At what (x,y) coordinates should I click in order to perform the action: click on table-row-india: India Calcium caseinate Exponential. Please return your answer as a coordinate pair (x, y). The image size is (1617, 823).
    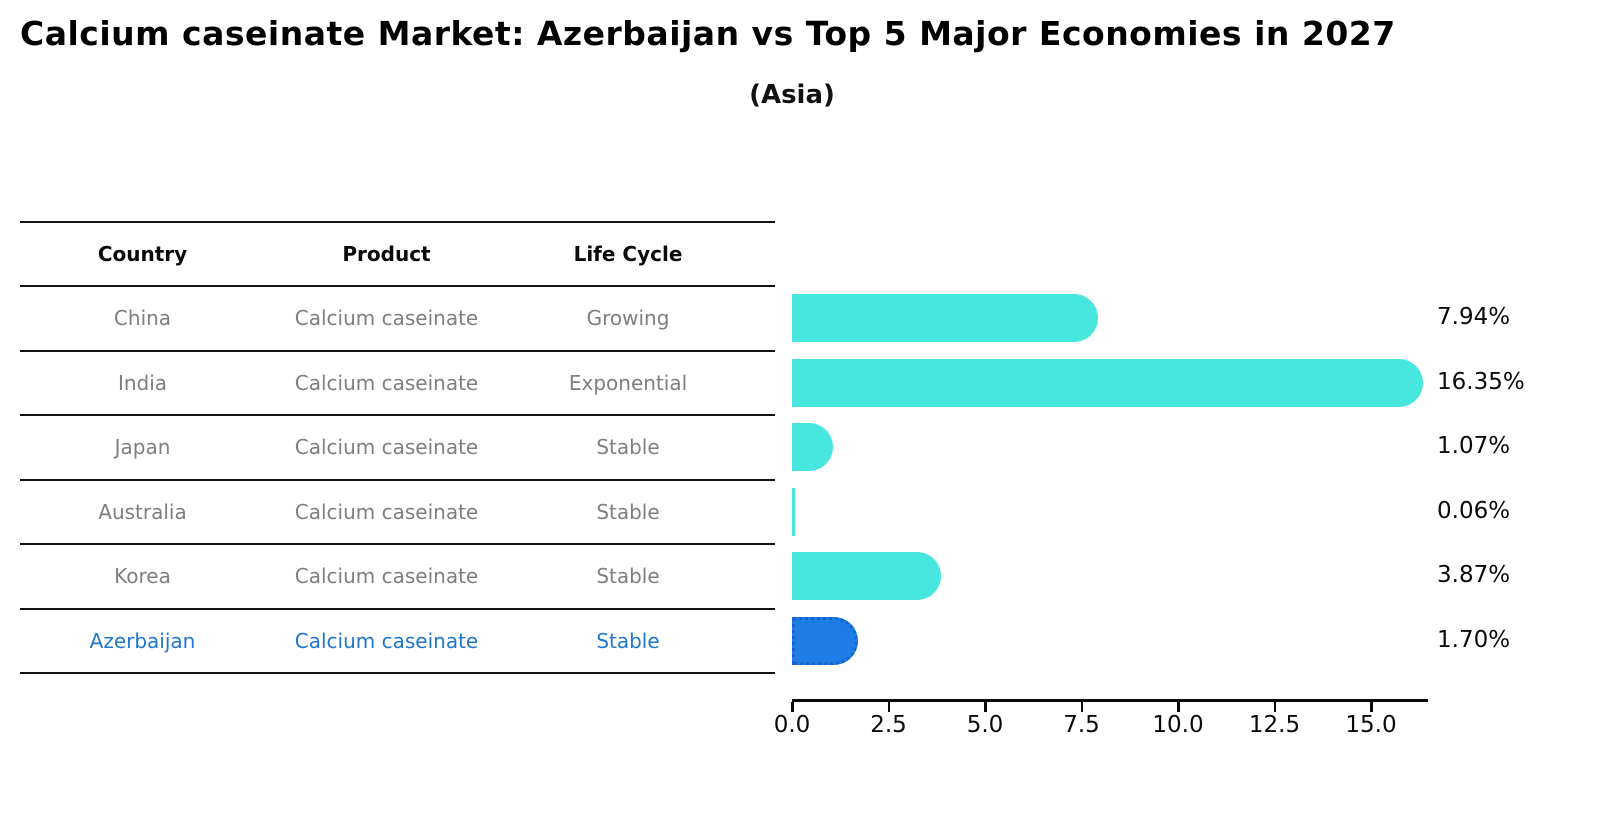
    Looking at the image, I should click on (397, 383).